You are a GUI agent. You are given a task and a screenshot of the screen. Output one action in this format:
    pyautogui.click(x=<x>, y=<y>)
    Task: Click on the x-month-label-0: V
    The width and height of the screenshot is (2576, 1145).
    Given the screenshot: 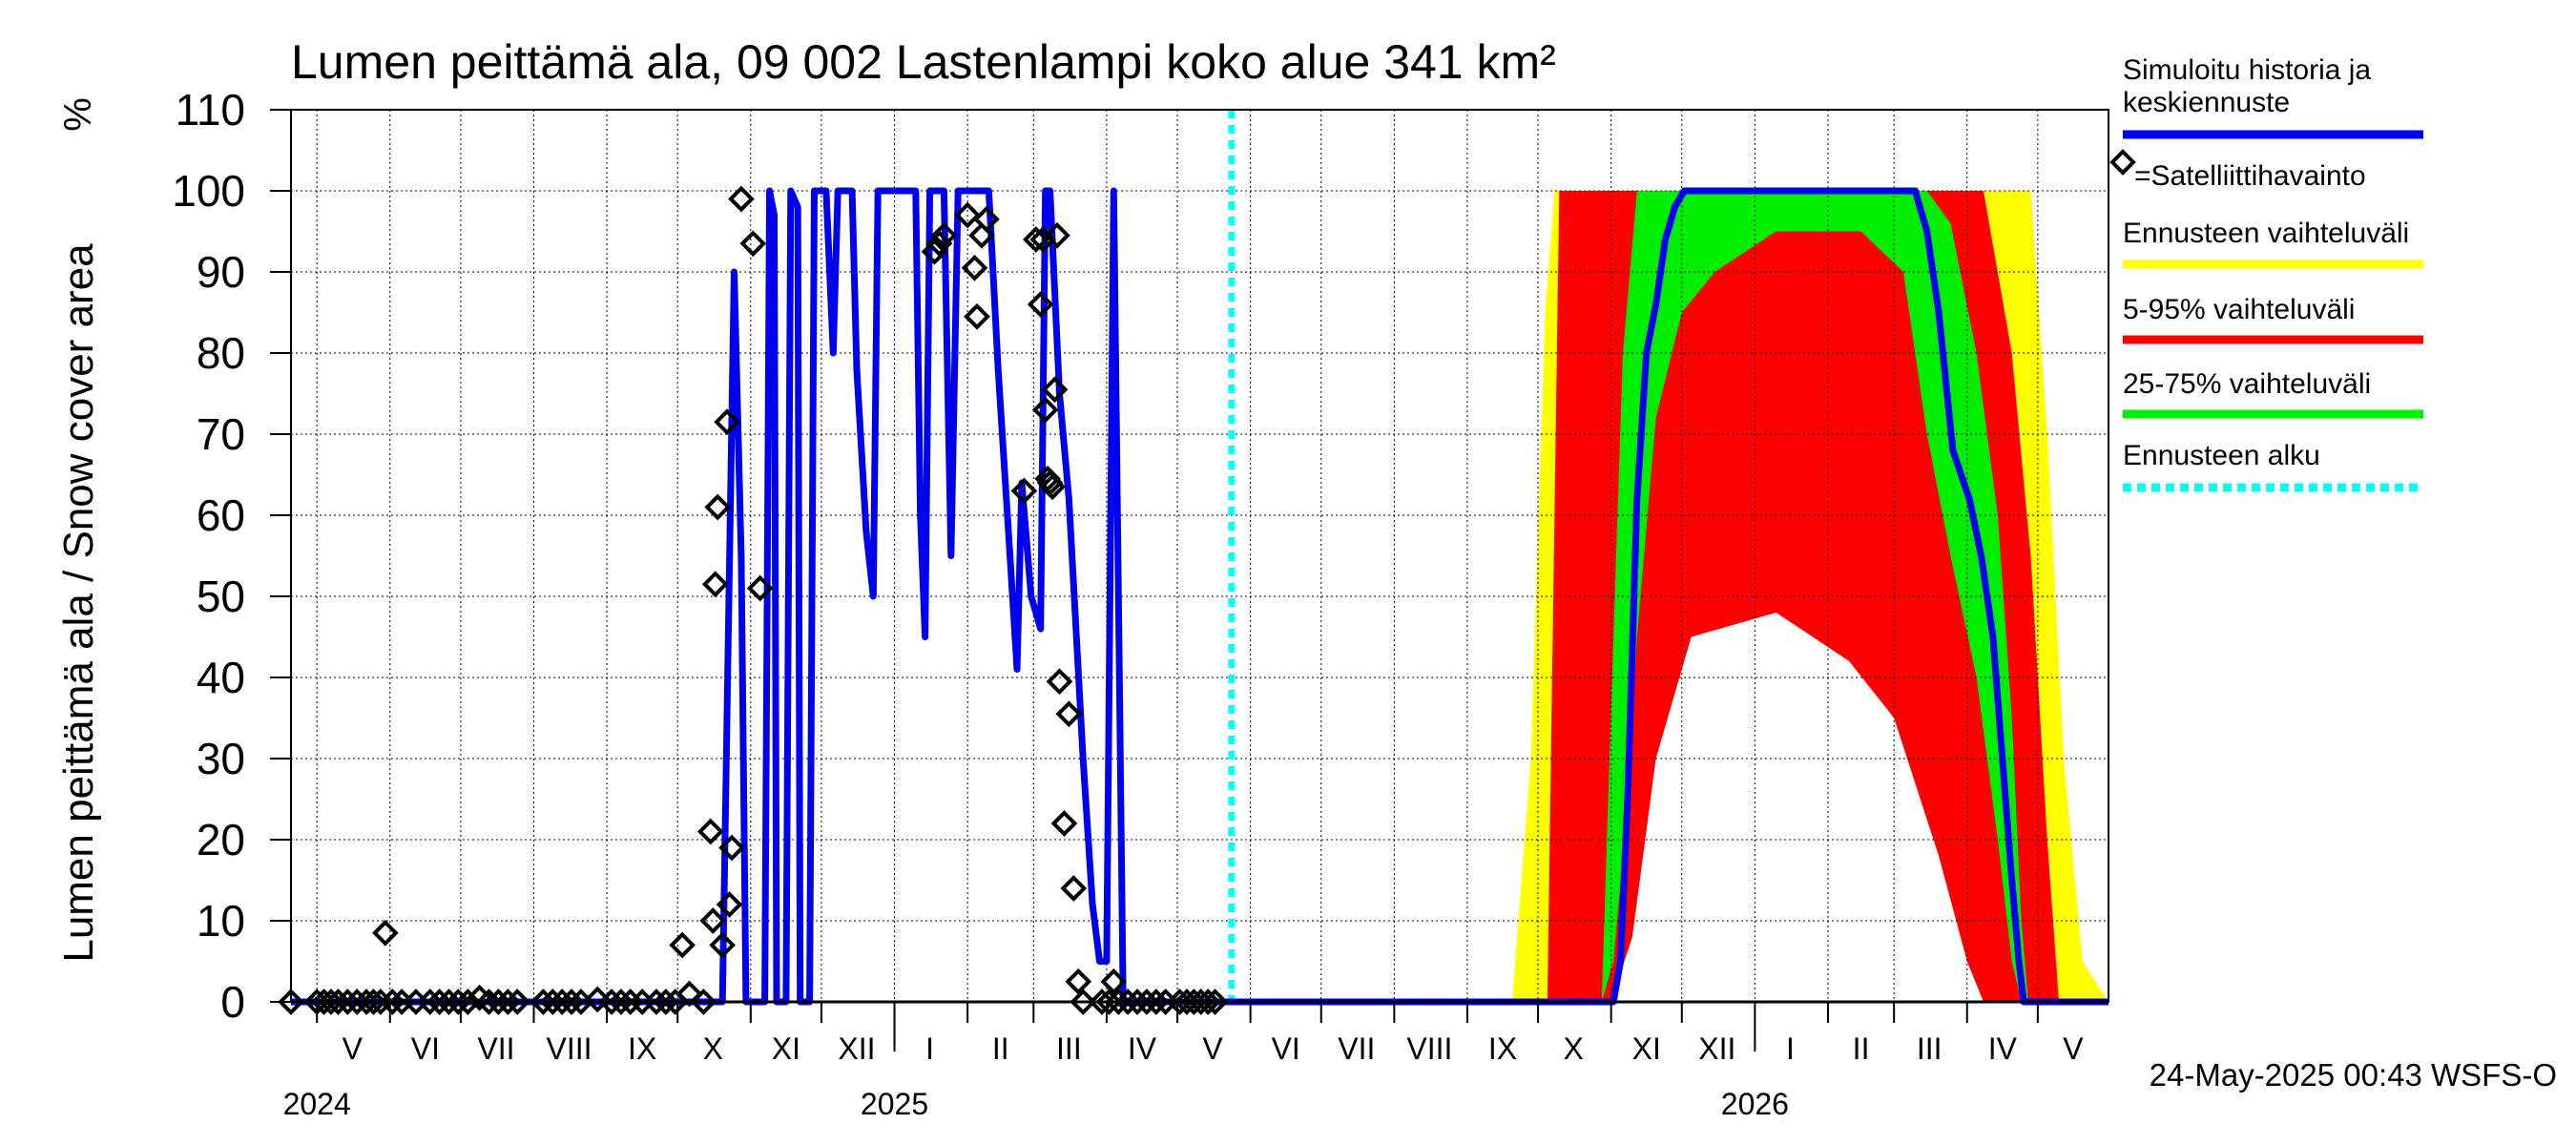 What is the action you would take?
    pyautogui.click(x=353, y=1048)
    